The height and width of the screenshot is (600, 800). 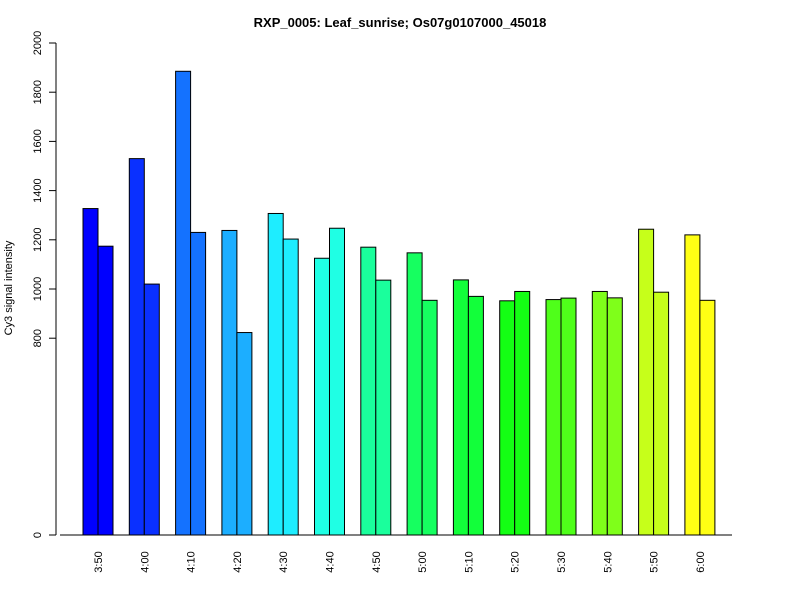 What do you see at coordinates (38, 535) in the screenshot?
I see `y-tick-label: 0` at bounding box center [38, 535].